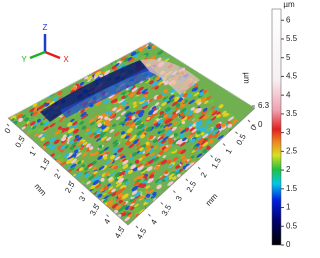  Describe the element at coordinates (292, 76) in the screenshot. I see `colorbar-tick-label: 4.5` at that location.